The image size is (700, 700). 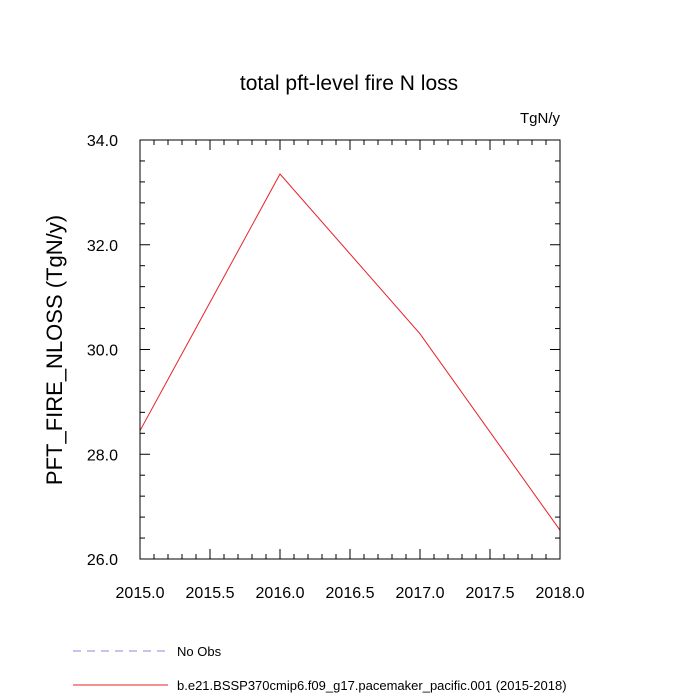 I want to click on y-tick-label: 32.0, so click(x=102, y=246).